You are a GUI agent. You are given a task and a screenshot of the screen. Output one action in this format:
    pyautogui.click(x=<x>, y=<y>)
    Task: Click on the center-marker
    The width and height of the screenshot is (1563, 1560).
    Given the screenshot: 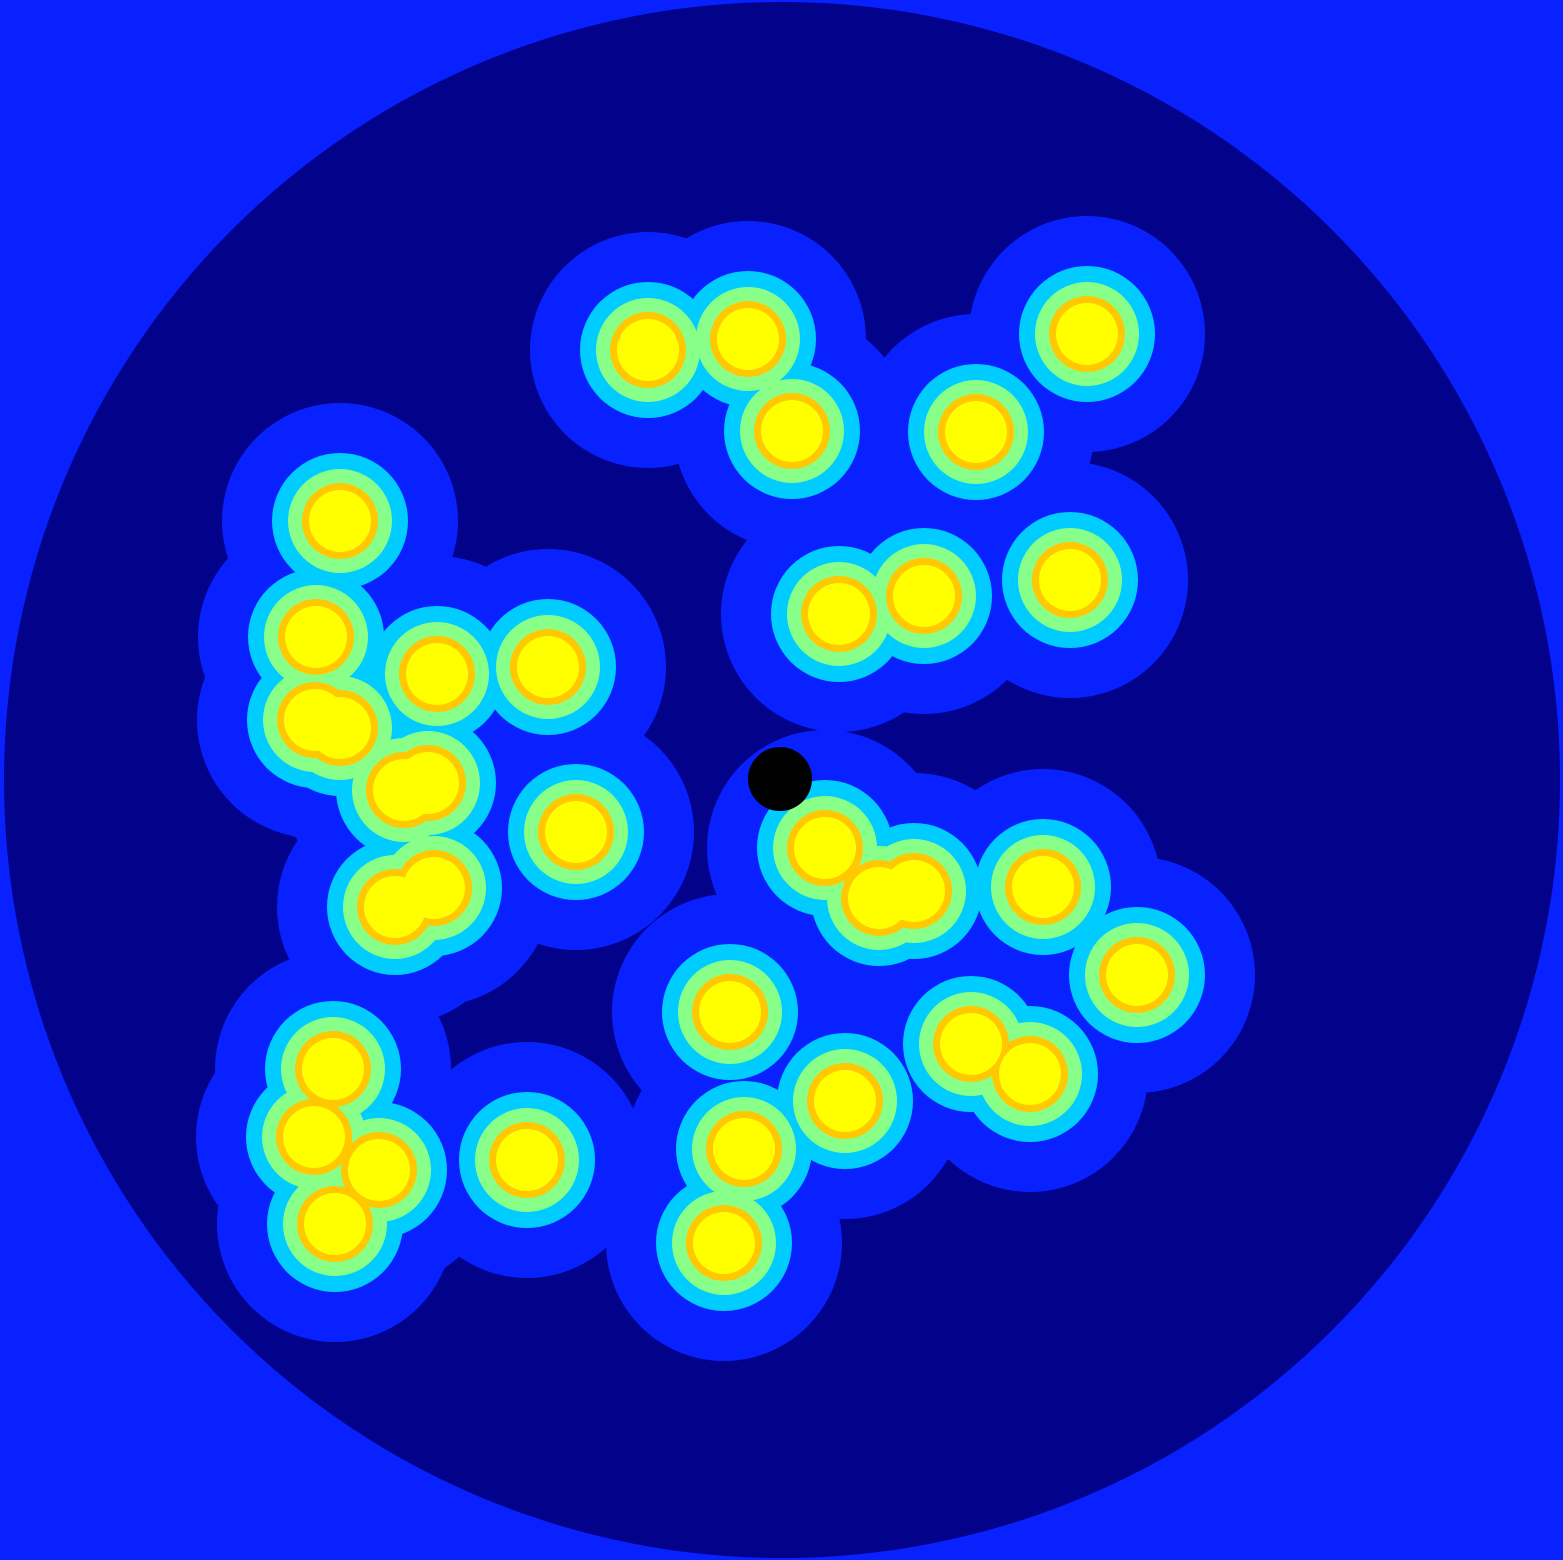 What is the action you would take?
    pyautogui.click(x=780, y=779)
    